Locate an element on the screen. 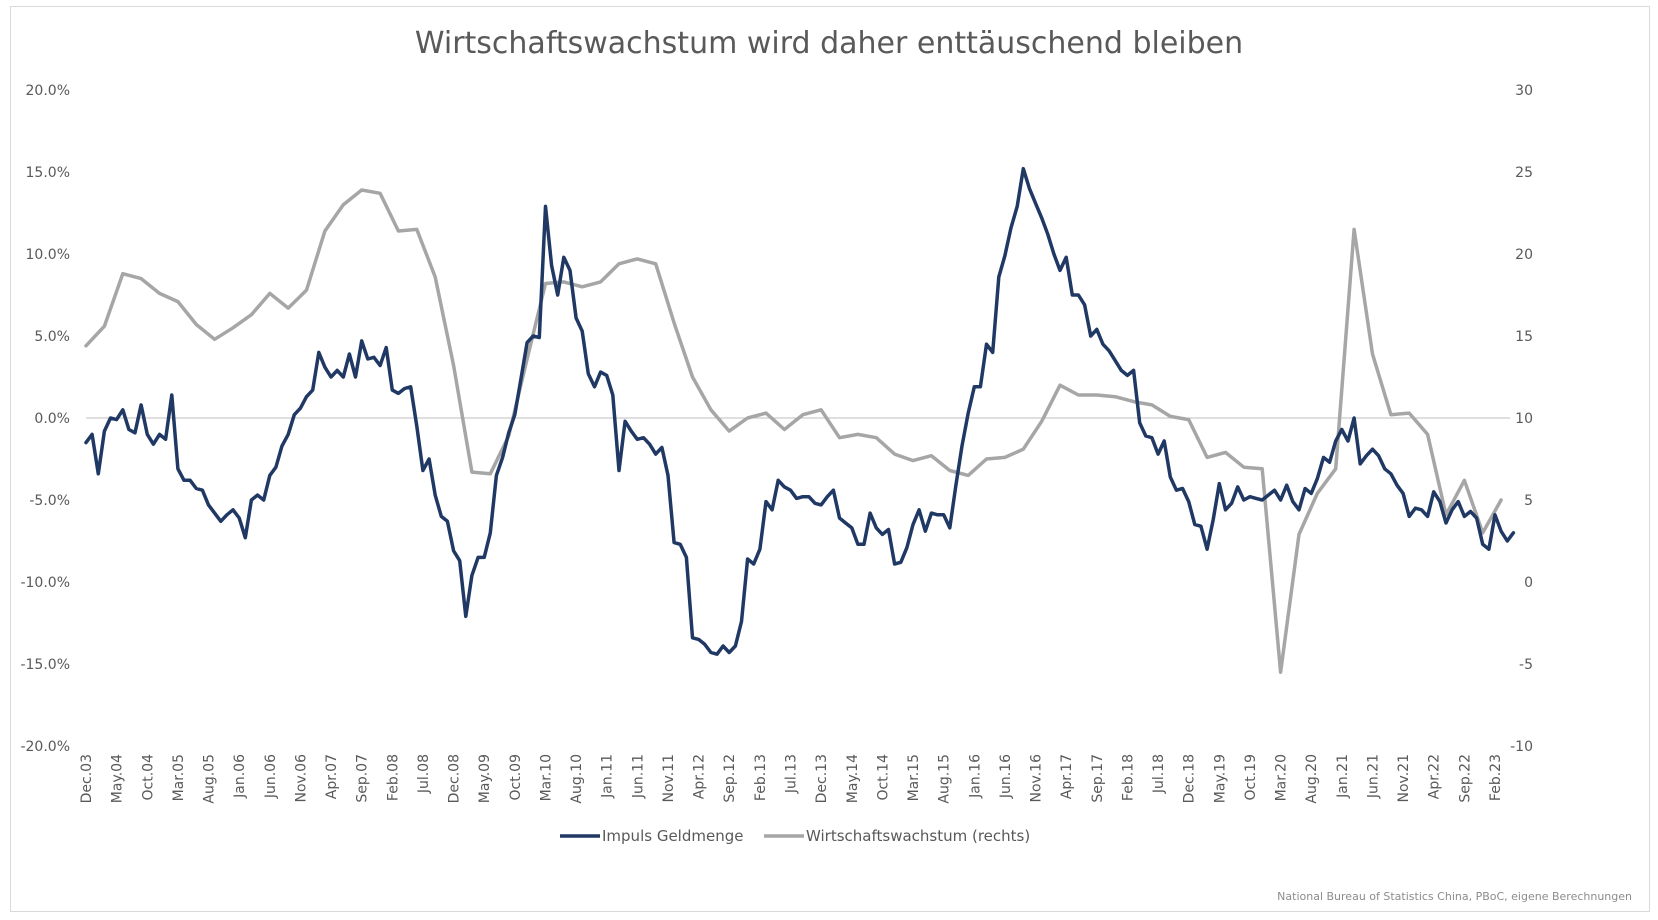  x-tick-label: May.14 is located at coordinates (853, 778).